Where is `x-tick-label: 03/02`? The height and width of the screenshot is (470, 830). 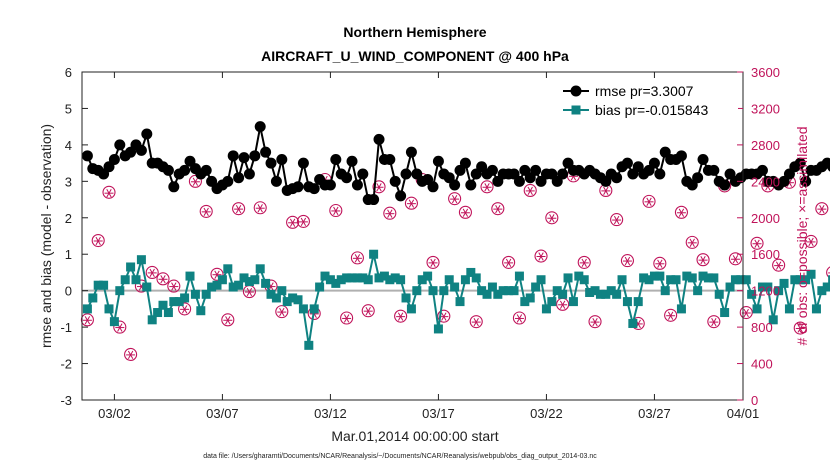
x-tick-label: 03/02 is located at coordinates (114, 413).